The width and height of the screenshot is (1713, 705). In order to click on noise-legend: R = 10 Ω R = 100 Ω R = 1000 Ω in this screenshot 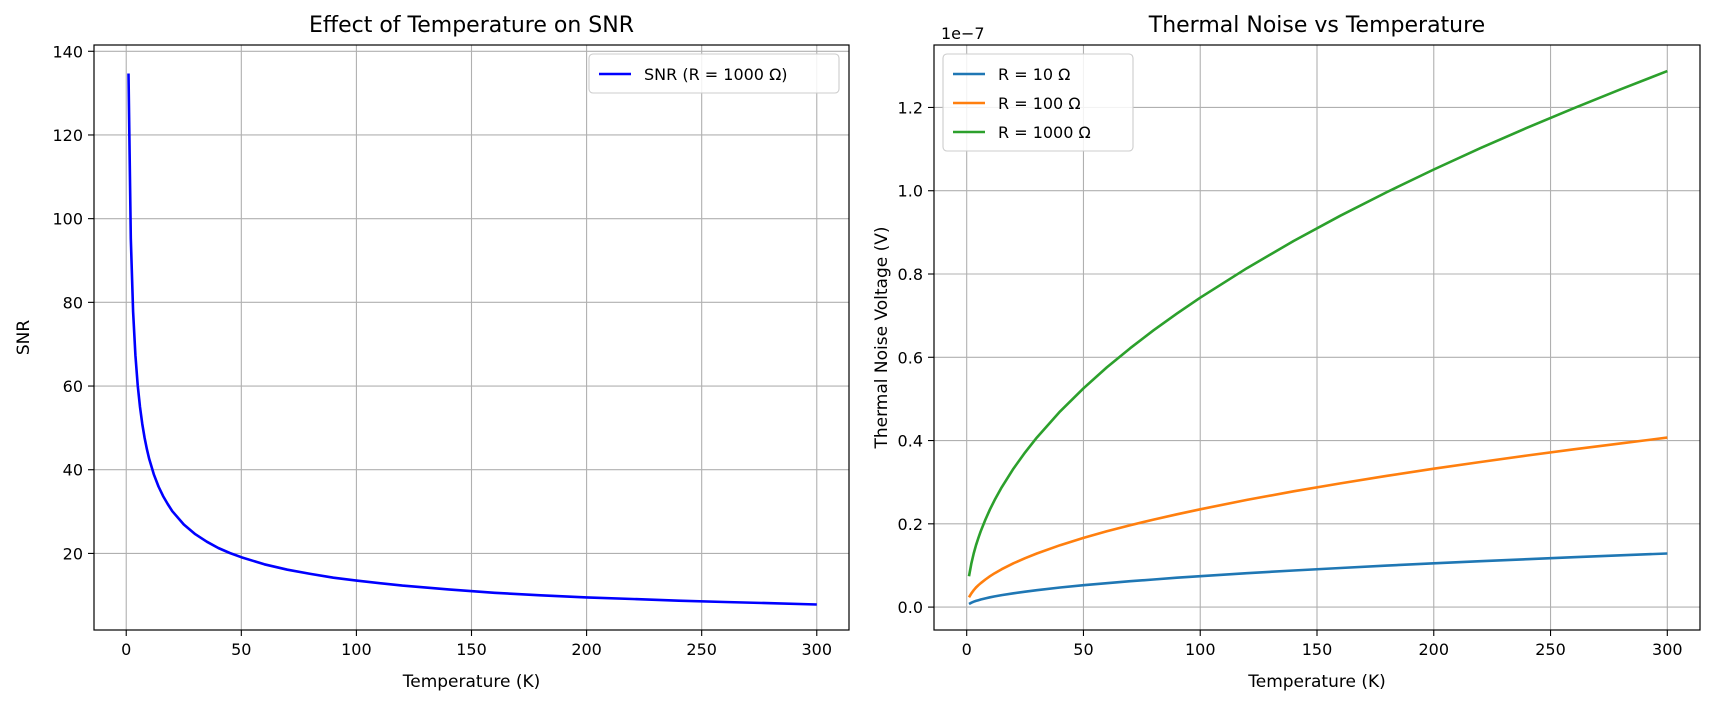, I will do `click(1038, 102)`.